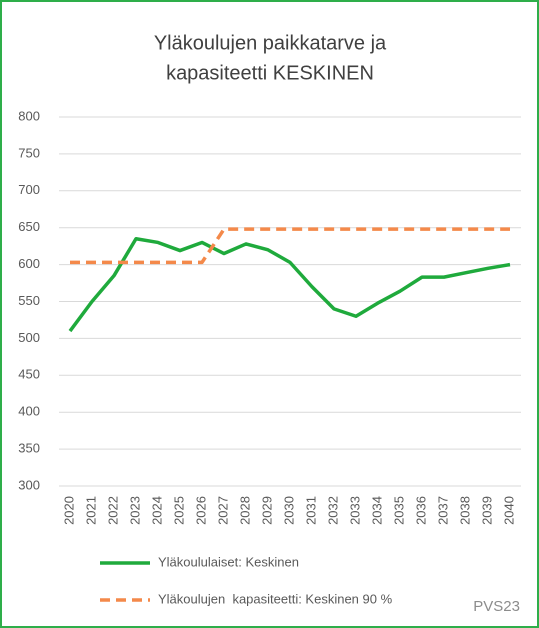  What do you see at coordinates (134, 510) in the screenshot?
I see `x-tick-label: 2023` at bounding box center [134, 510].